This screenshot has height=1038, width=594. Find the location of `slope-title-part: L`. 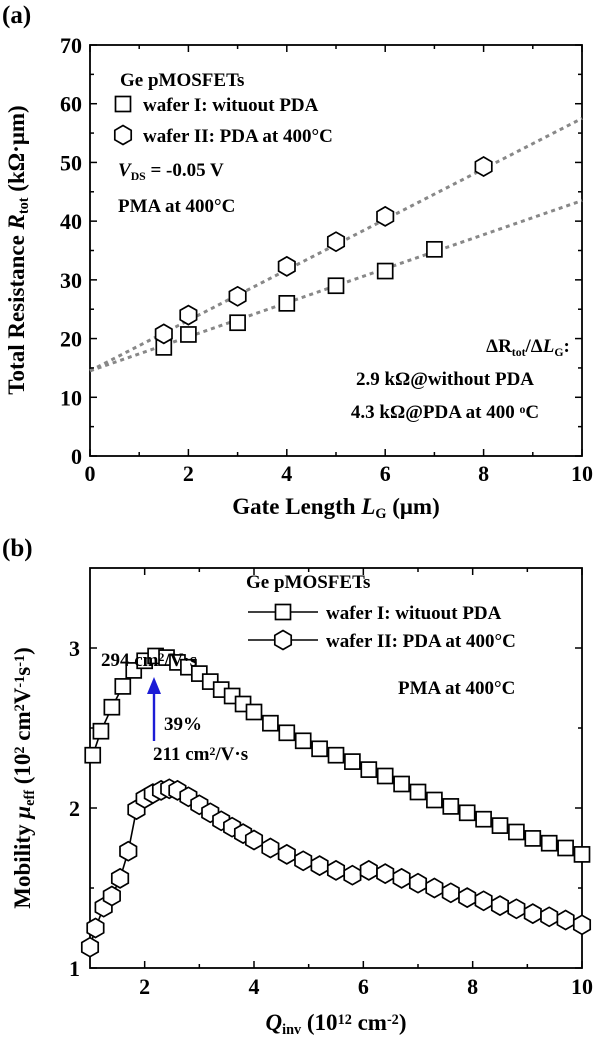

slope-title-part: L is located at coordinates (548, 346).